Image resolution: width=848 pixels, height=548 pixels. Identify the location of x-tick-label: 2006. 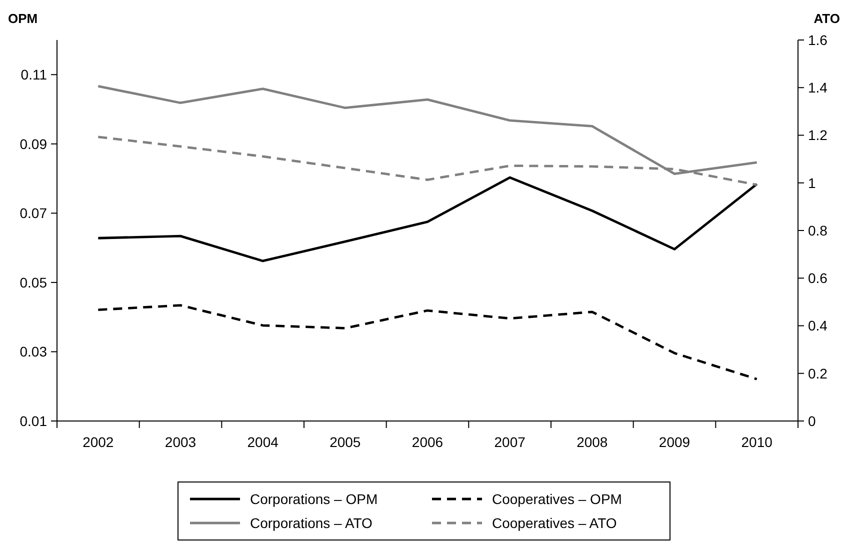
(428, 442).